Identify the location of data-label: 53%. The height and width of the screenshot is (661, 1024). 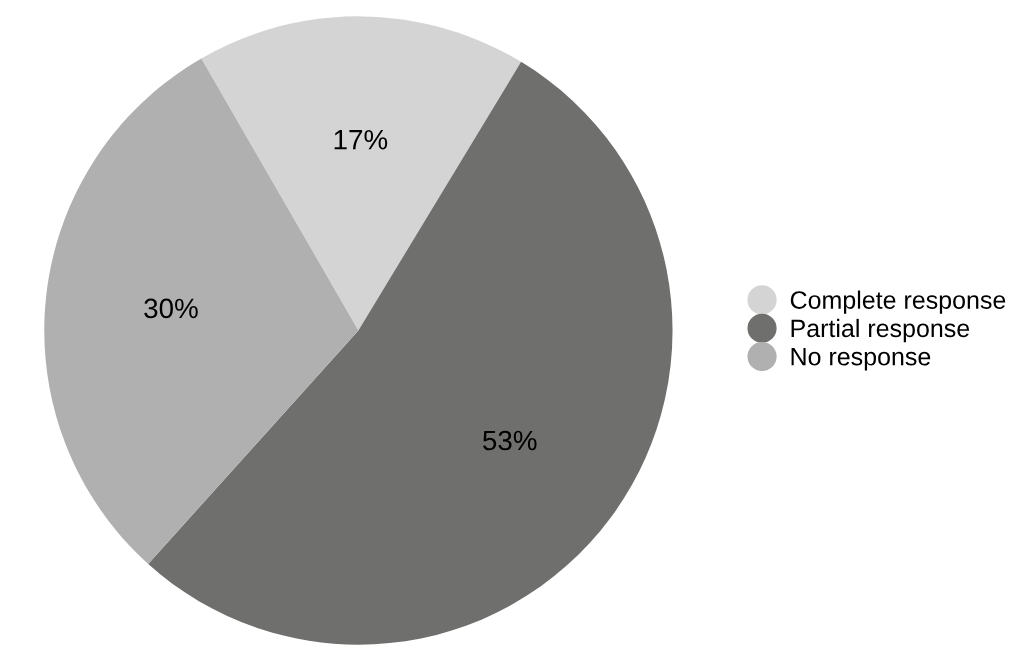
(510, 440).